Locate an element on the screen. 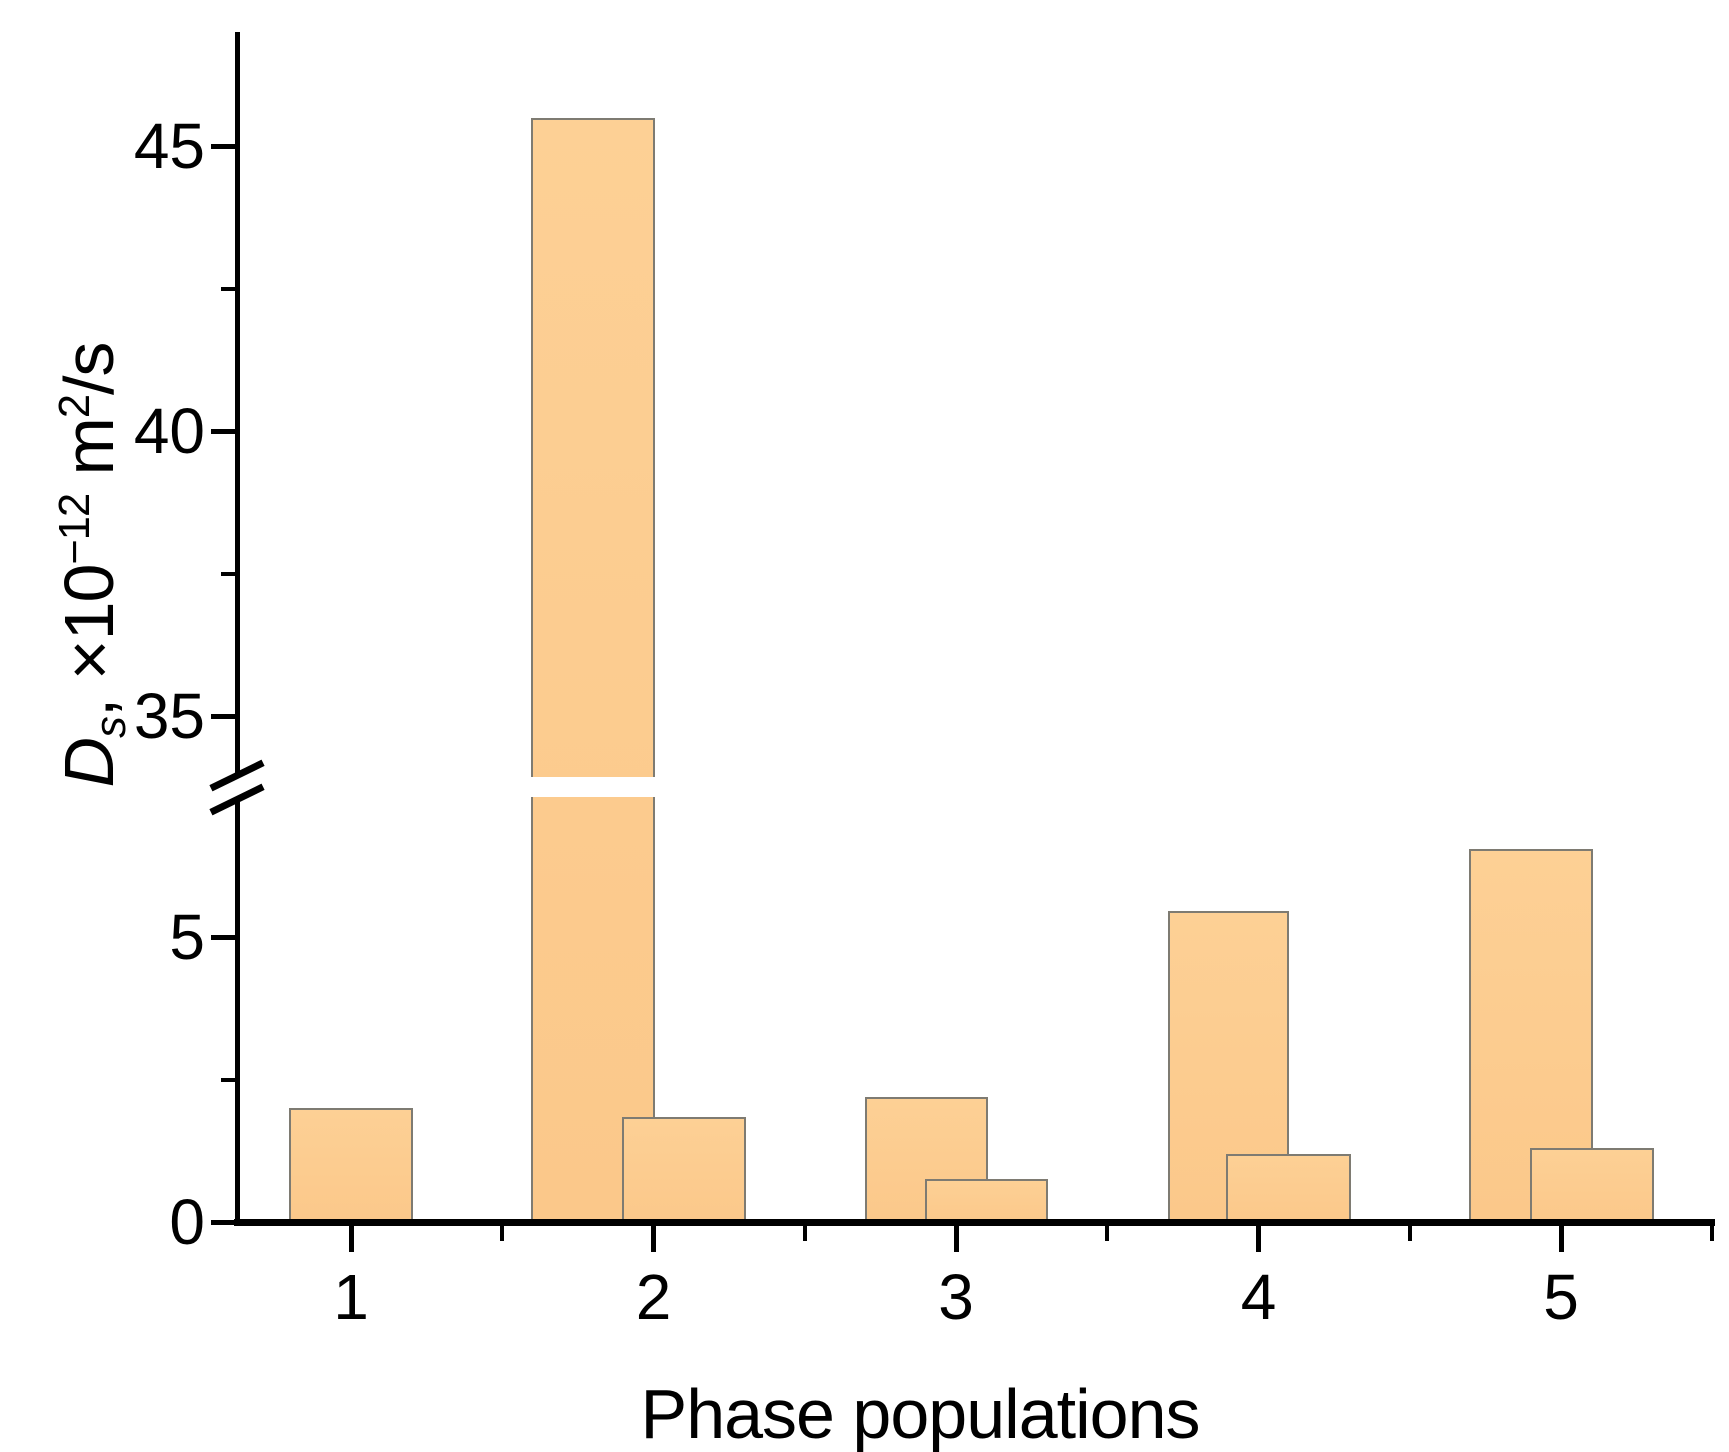 Image resolution: width=1729 pixels, height=1452 pixels. y-title-subscript: s is located at coordinates (111, 727).